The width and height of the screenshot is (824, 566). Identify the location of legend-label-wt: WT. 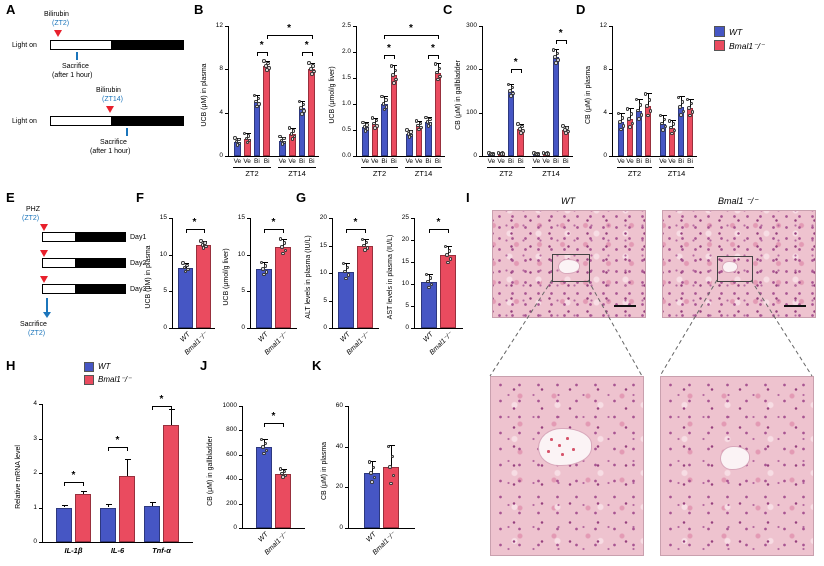
(736, 31).